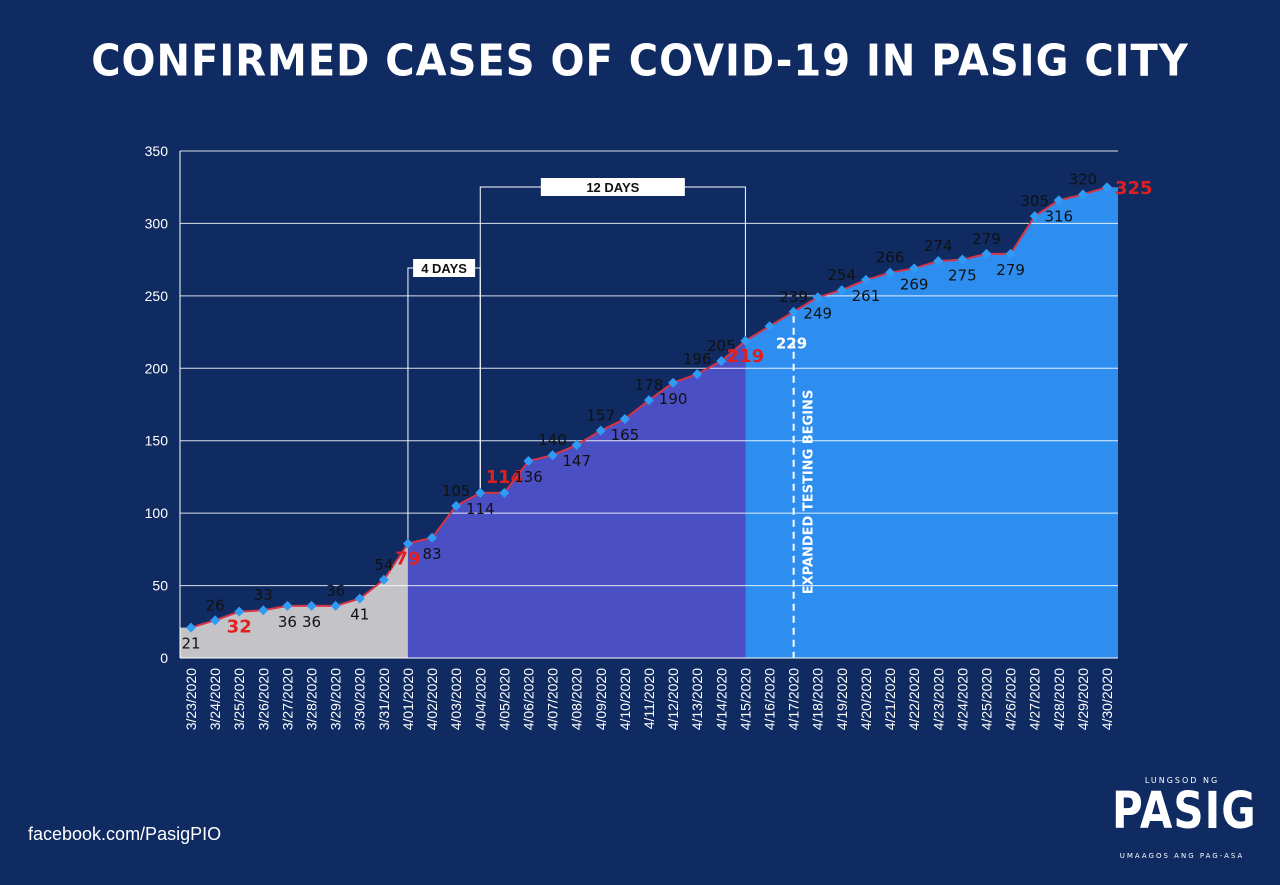 The height and width of the screenshot is (885, 1280). I want to click on x-tick-label: 4/21/2020, so click(890, 699).